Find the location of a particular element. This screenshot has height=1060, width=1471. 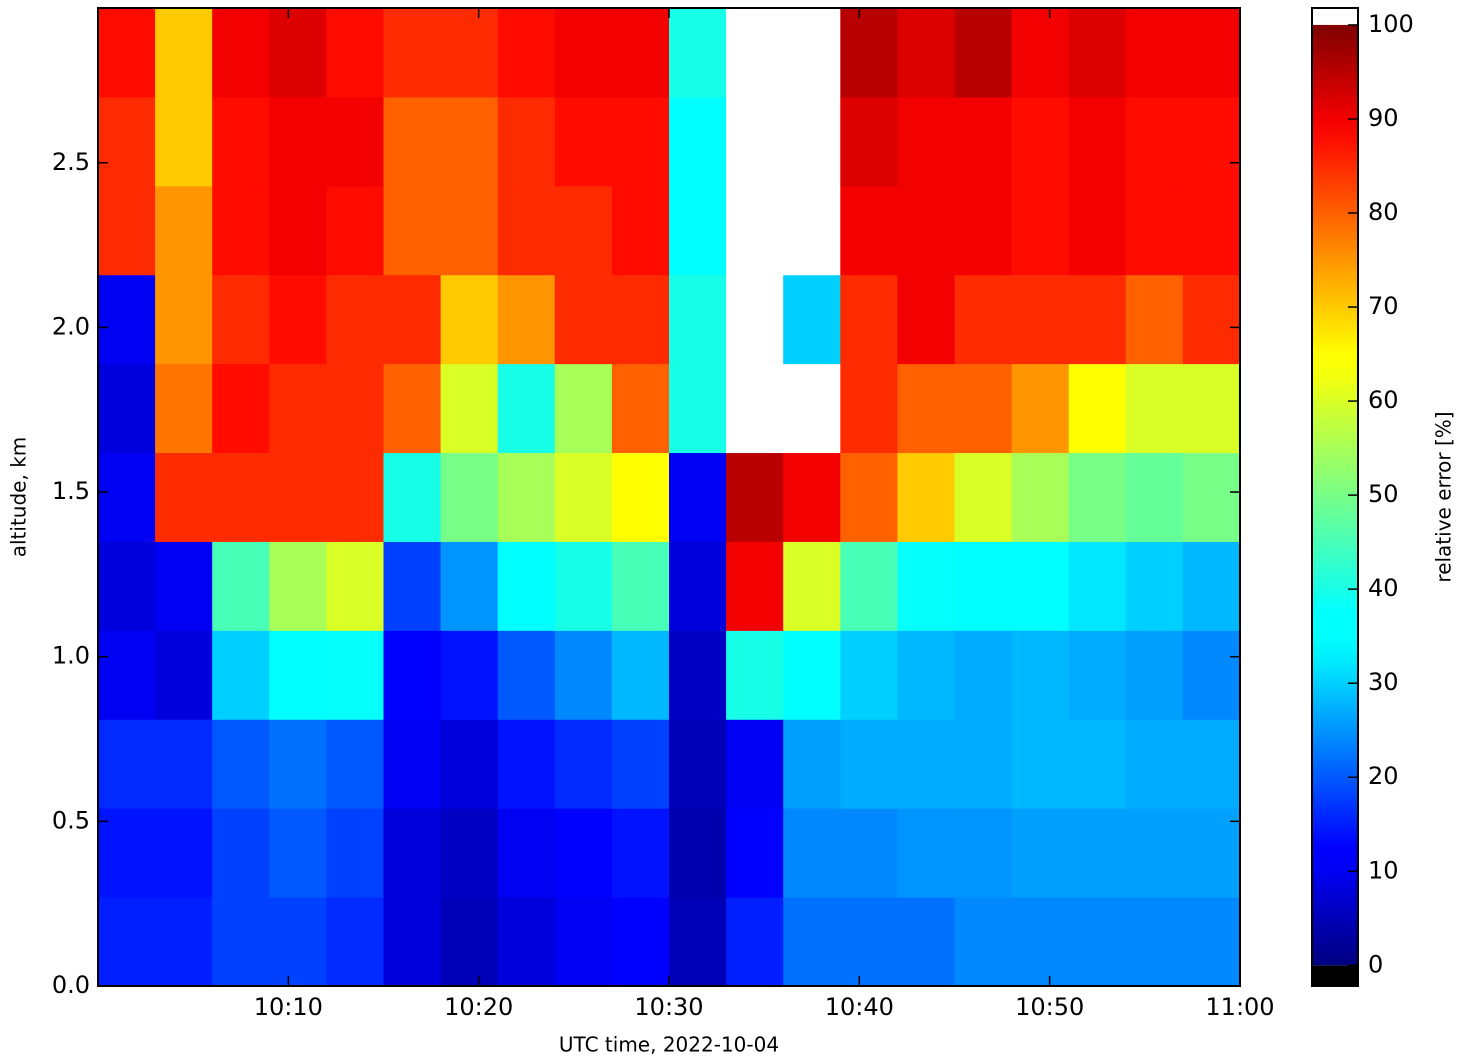

x-tick-label: 10:40 is located at coordinates (859, 1007).